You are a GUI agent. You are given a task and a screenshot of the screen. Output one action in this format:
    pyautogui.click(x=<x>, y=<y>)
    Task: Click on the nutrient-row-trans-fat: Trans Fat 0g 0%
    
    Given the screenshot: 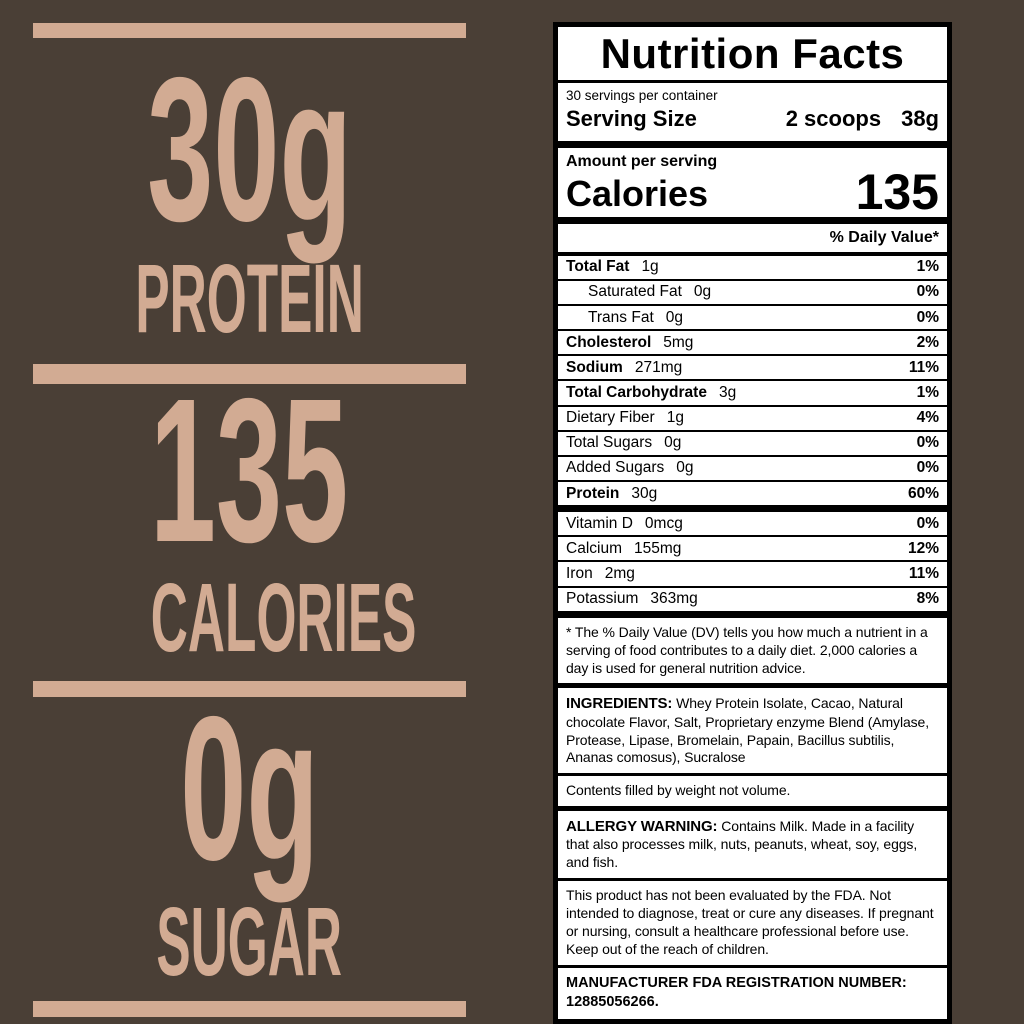 What is the action you would take?
    pyautogui.click(x=752, y=318)
    